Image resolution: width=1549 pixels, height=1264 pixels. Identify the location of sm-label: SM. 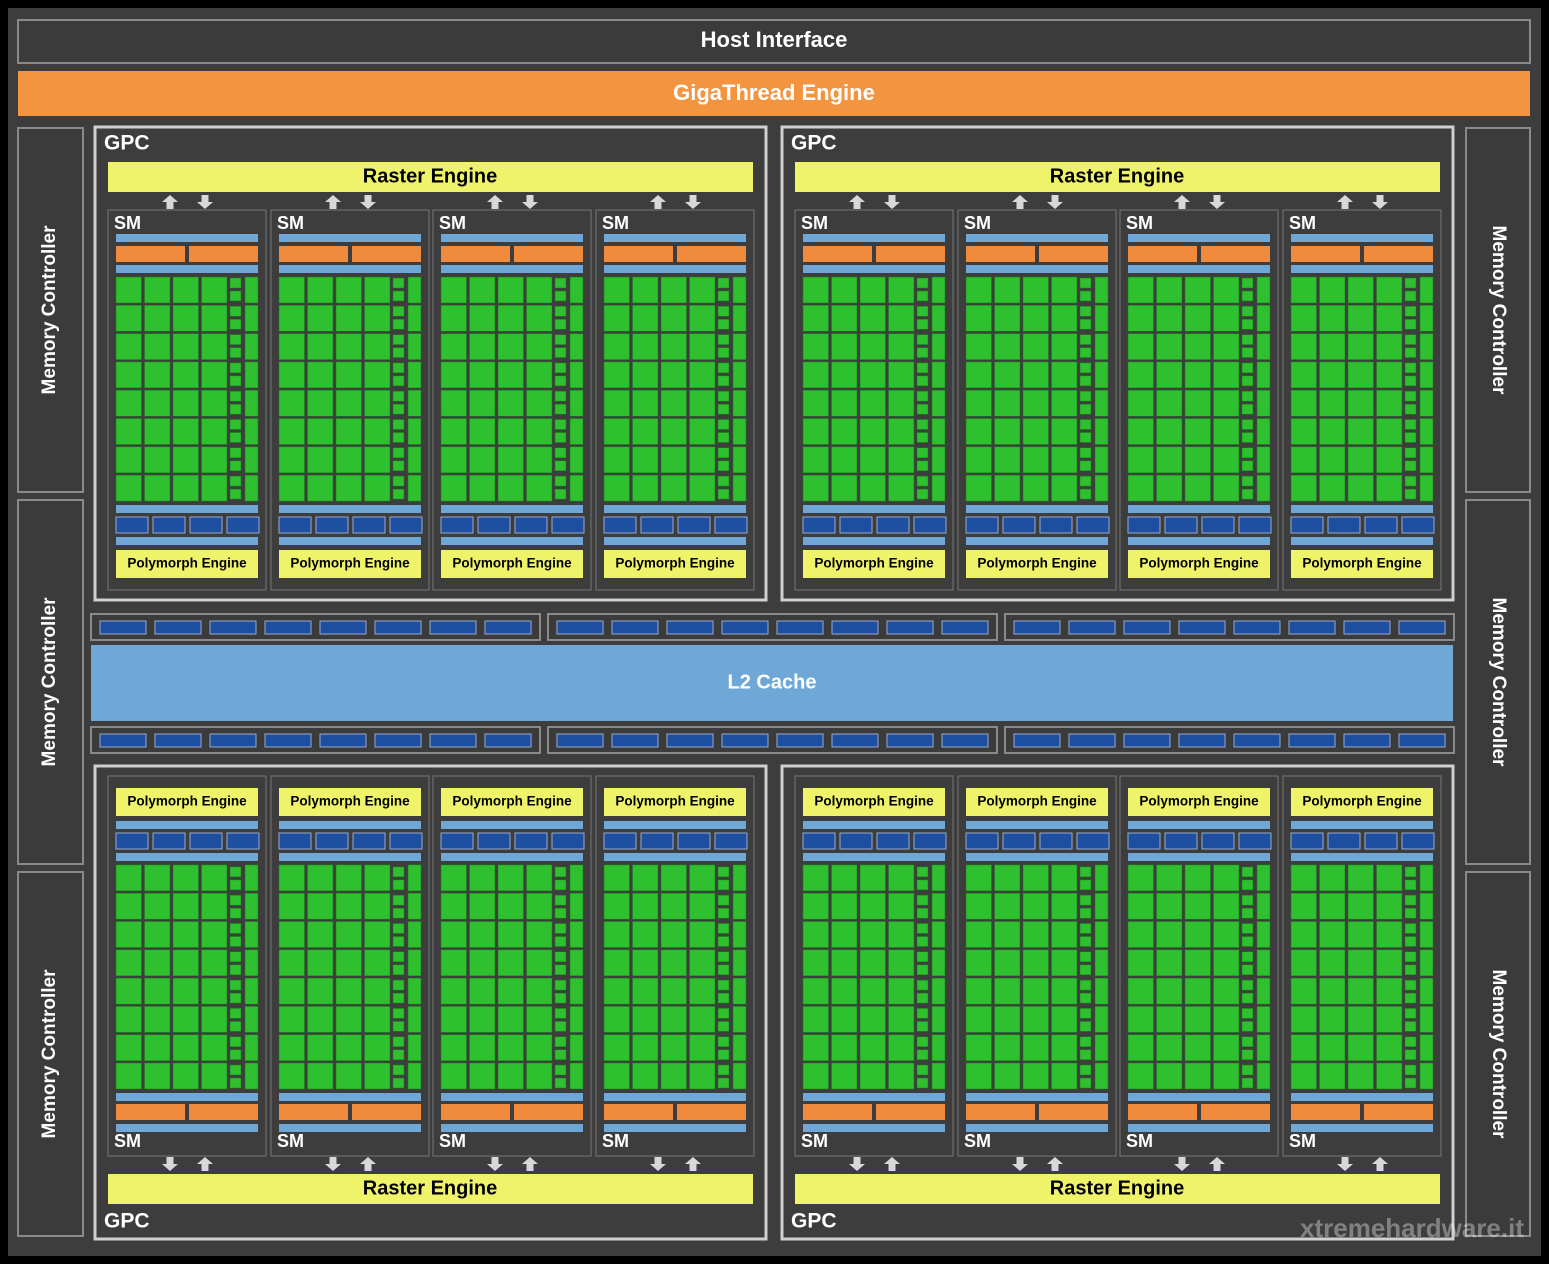
(1139, 1141).